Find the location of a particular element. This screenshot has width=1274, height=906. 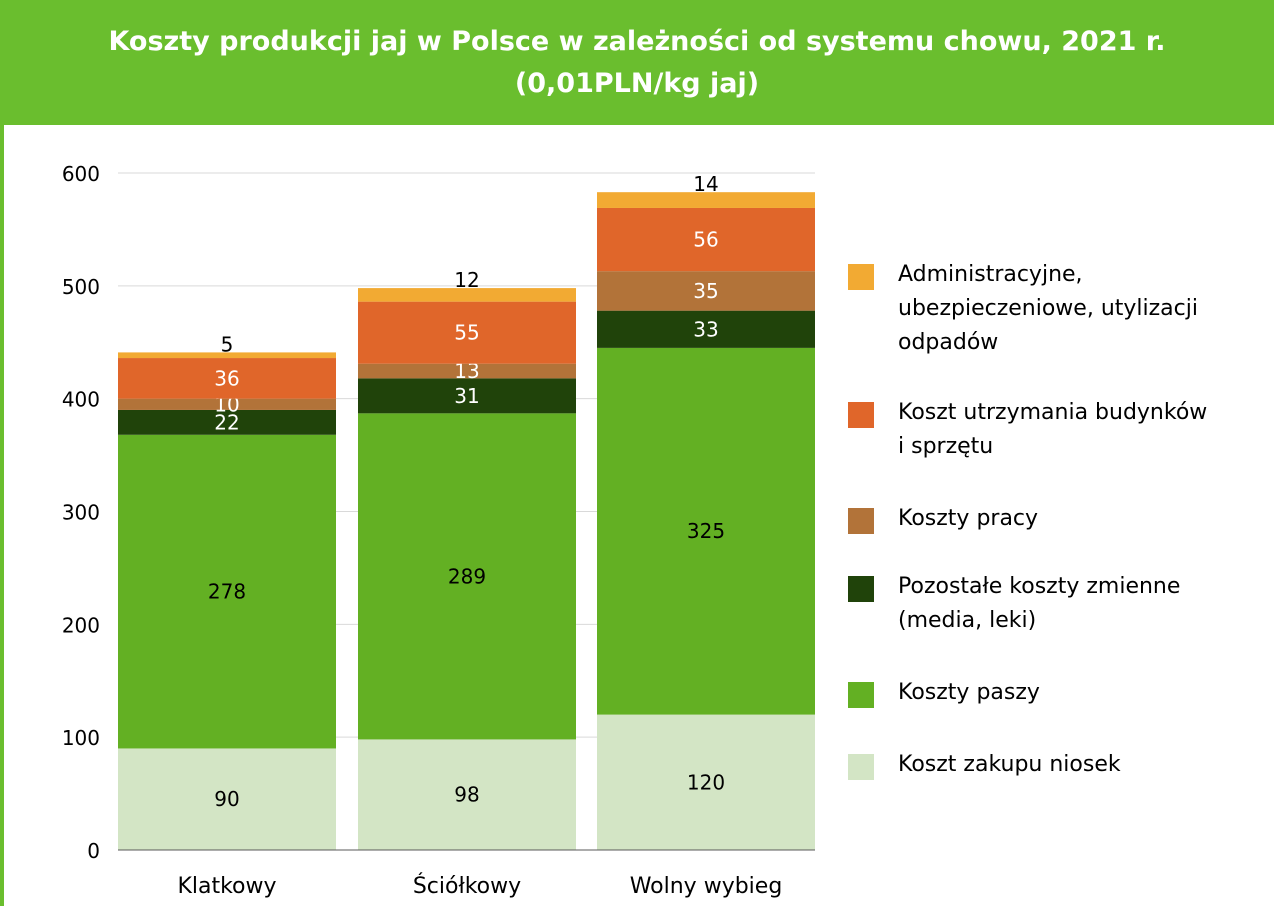

data-label: 36 is located at coordinates (226, 378).